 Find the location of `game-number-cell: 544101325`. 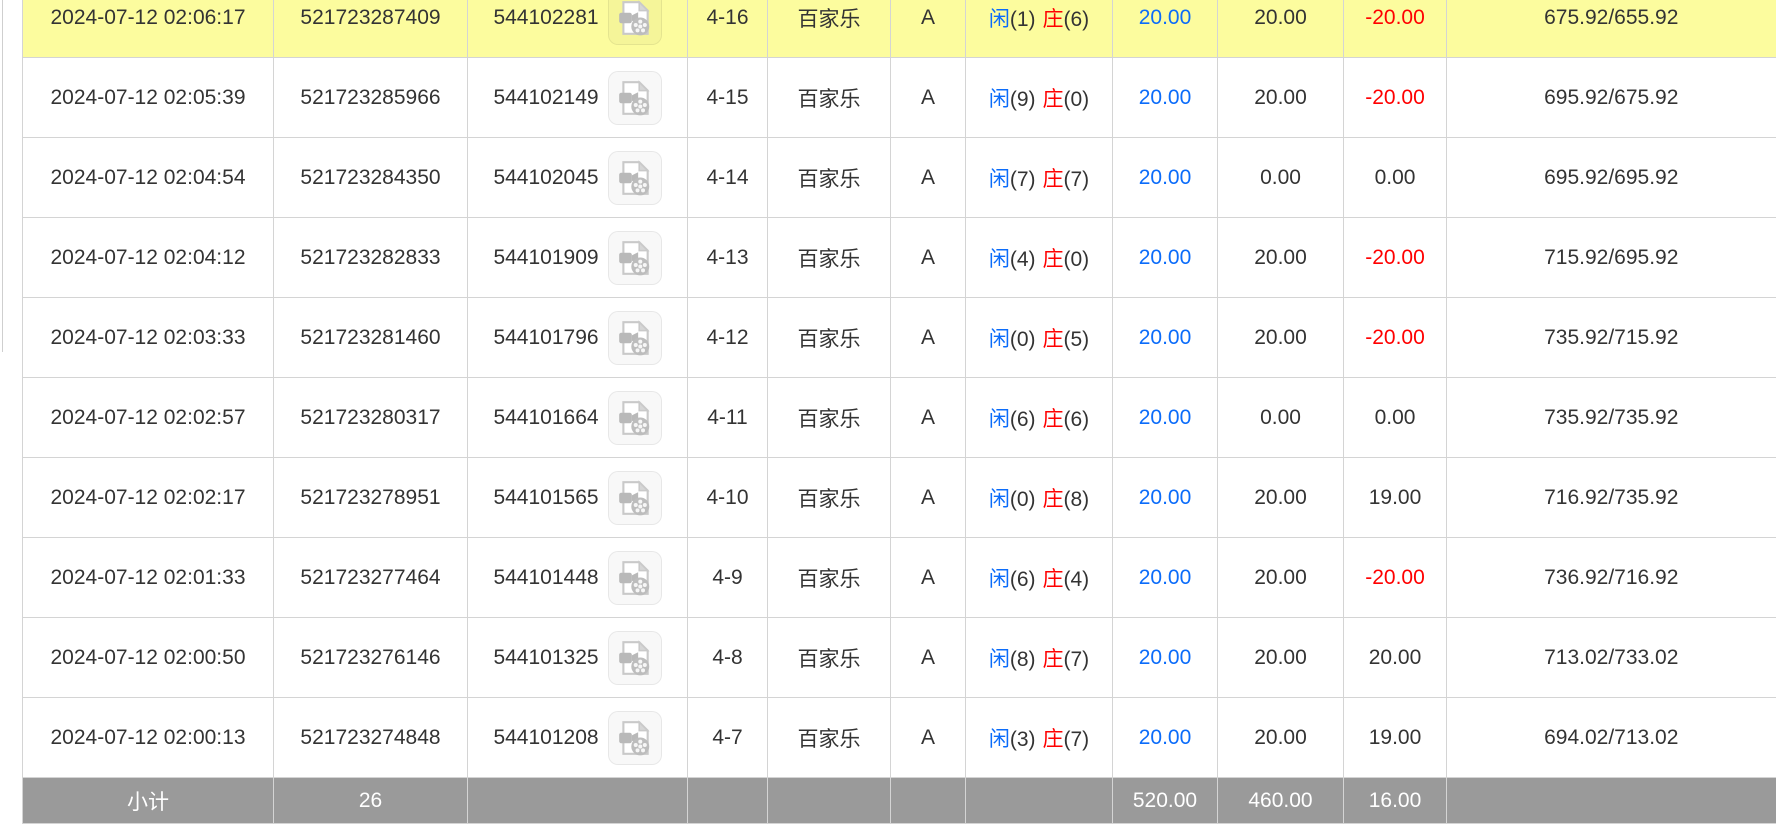

game-number-cell: 544101325 is located at coordinates (577, 657).